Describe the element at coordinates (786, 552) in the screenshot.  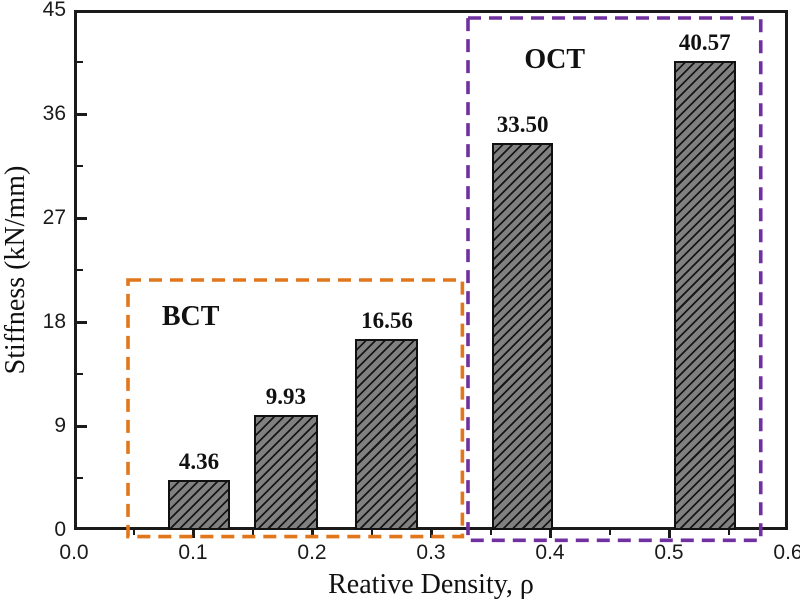
I see `x-tick-label: 0.6` at that location.